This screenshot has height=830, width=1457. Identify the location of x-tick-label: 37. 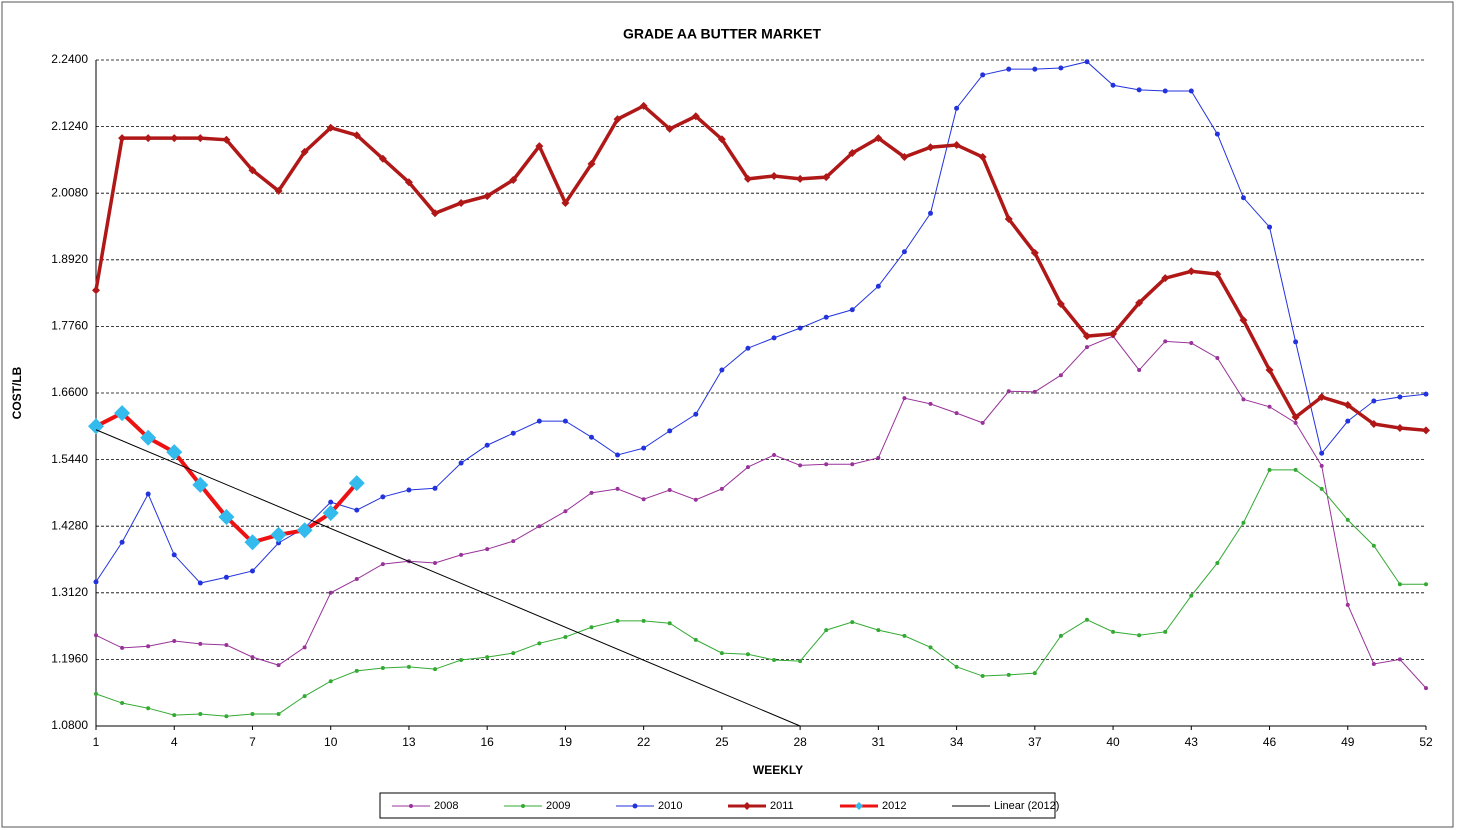
(1035, 742).